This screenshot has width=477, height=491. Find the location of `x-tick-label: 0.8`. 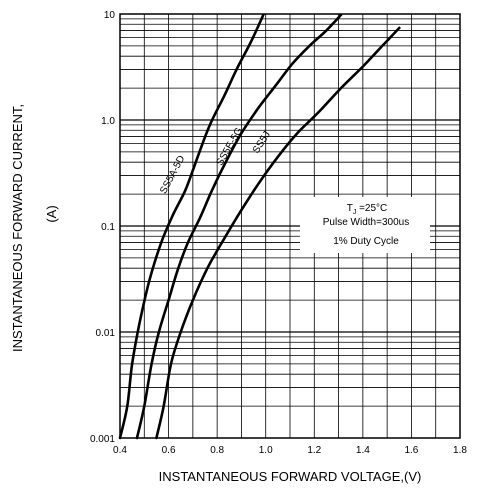

x-tick-label: 0.8 is located at coordinates (217, 450).